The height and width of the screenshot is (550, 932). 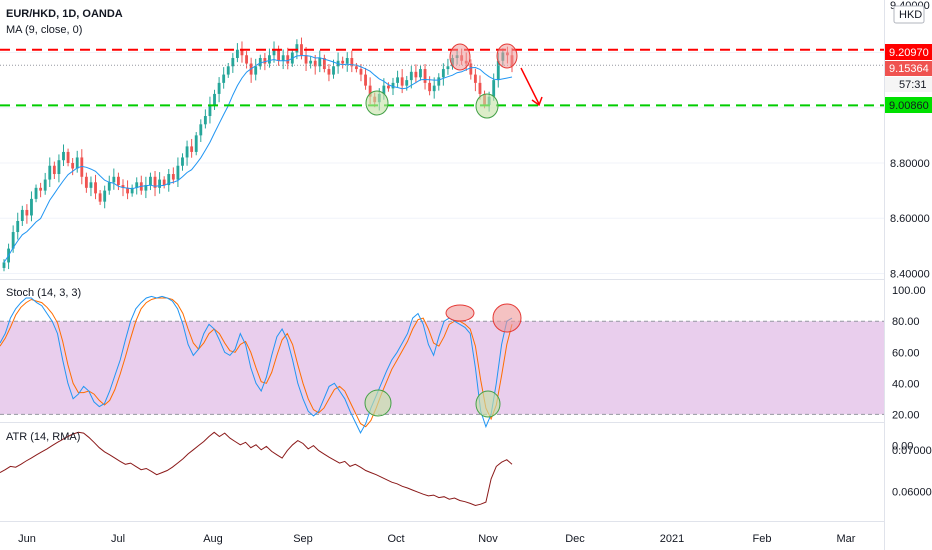 What do you see at coordinates (910, 274) in the screenshot?
I see `price-tick-label: 8.40000` at bounding box center [910, 274].